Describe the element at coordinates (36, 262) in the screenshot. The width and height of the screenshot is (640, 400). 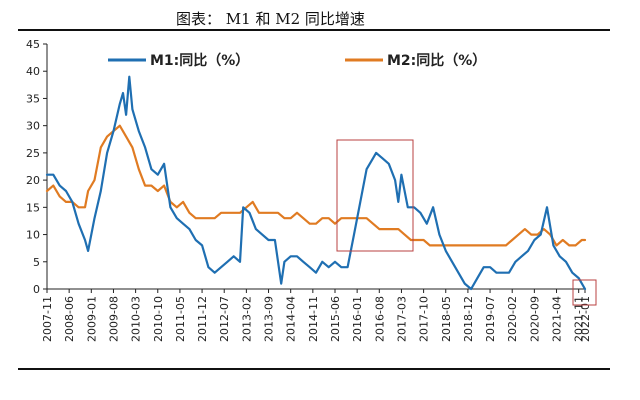
I see `y-tick-label: 5` at that location.